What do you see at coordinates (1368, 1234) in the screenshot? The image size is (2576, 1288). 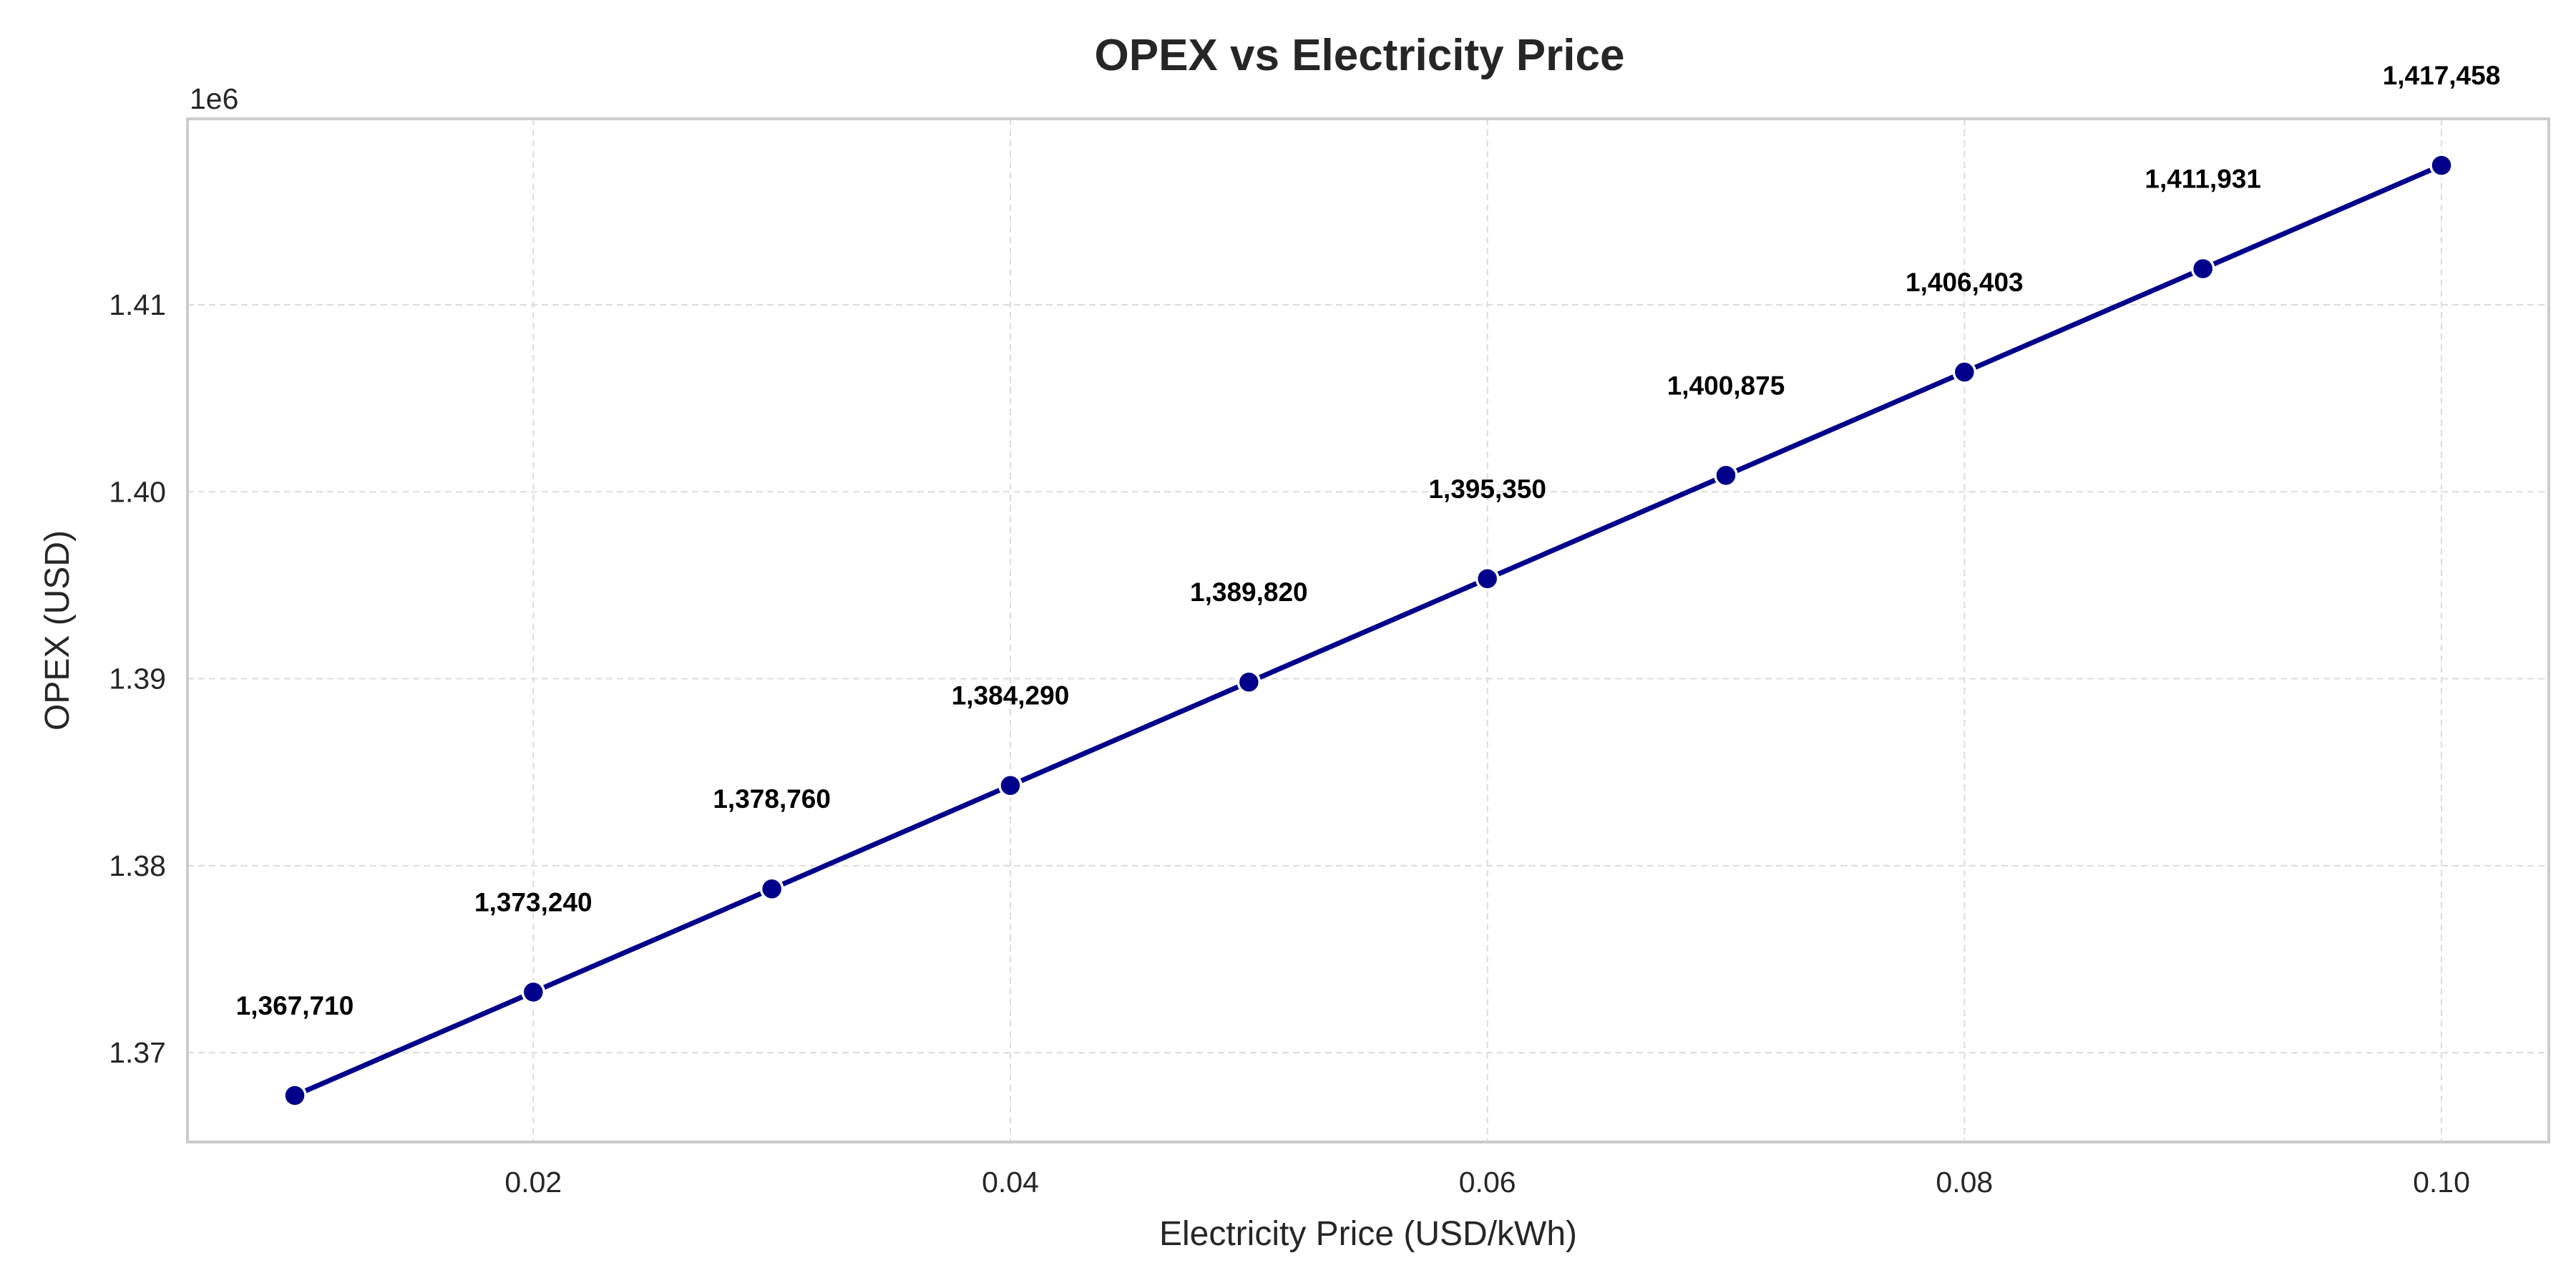 I see `x-axis-label: Electricity Price (USD/kWh)` at bounding box center [1368, 1234].